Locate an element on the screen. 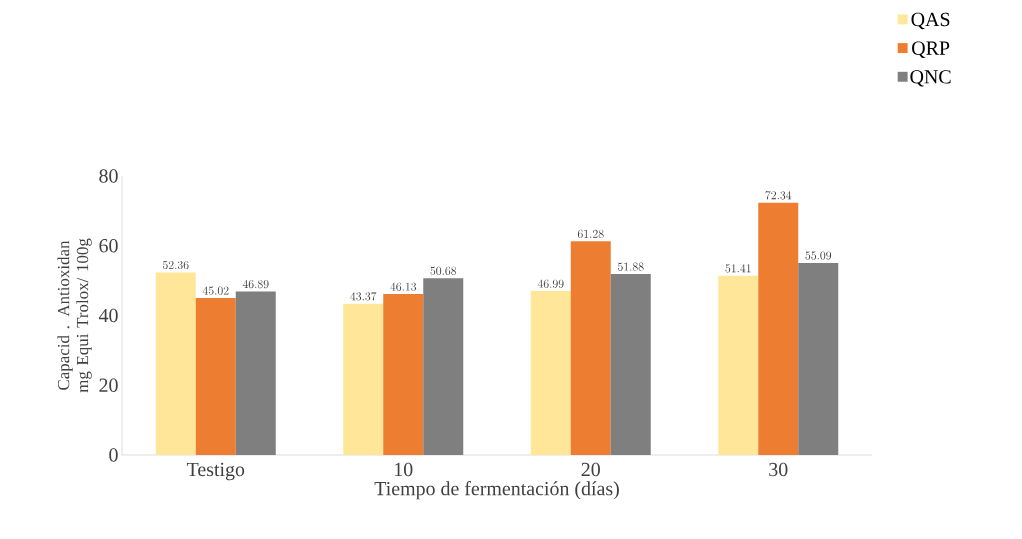  data-label: 55.09 is located at coordinates (818, 255).